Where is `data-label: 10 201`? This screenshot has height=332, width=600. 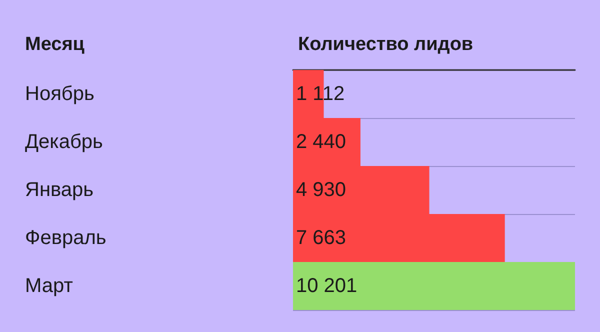
data-label: 10 201 is located at coordinates (327, 286).